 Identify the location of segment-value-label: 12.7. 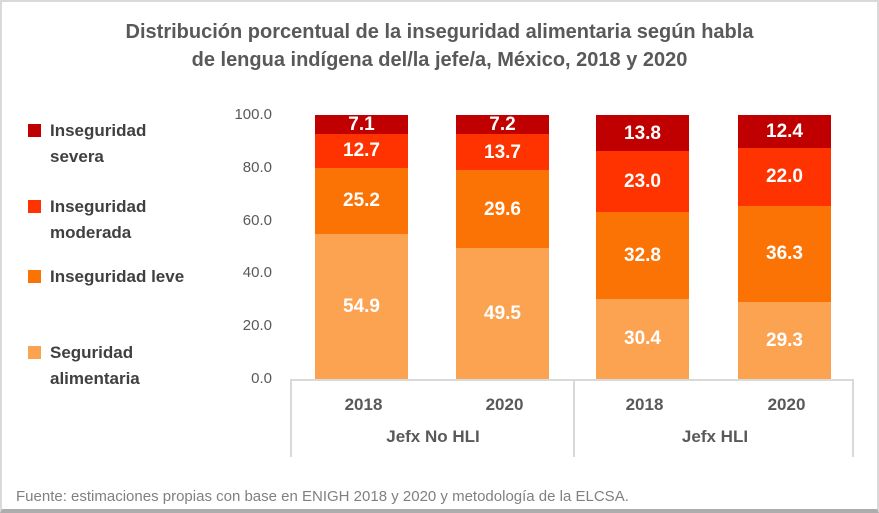
(361, 151).